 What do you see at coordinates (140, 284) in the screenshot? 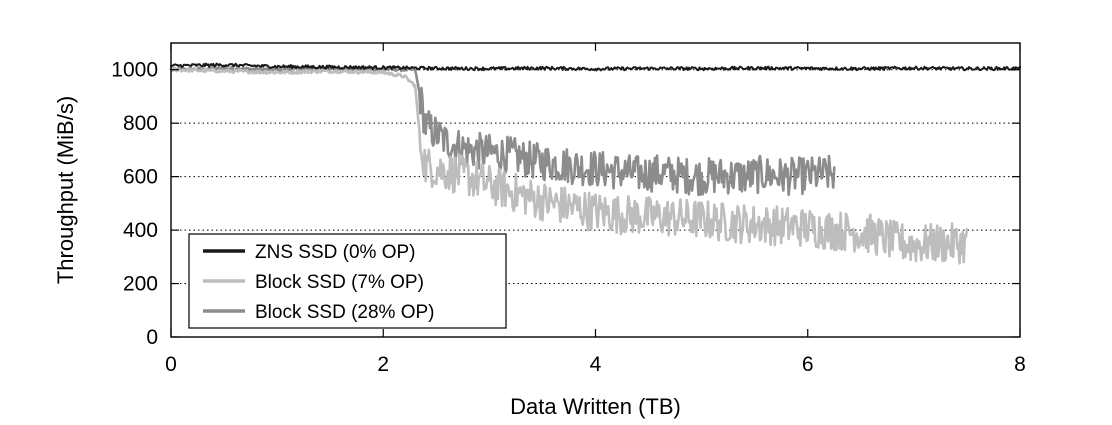
I see `y-tick-label: 200` at bounding box center [140, 284].